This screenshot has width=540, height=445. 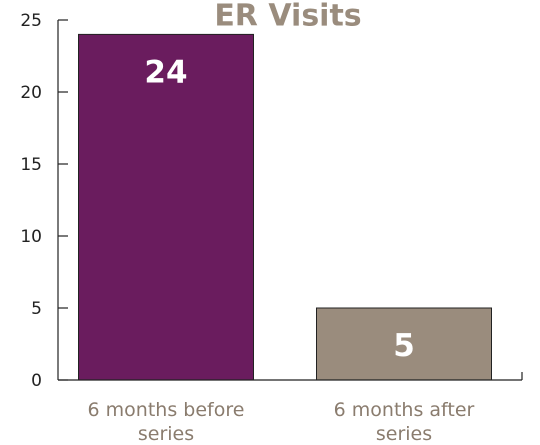 I want to click on x-tick-label-line: 6 months after, so click(x=404, y=410).